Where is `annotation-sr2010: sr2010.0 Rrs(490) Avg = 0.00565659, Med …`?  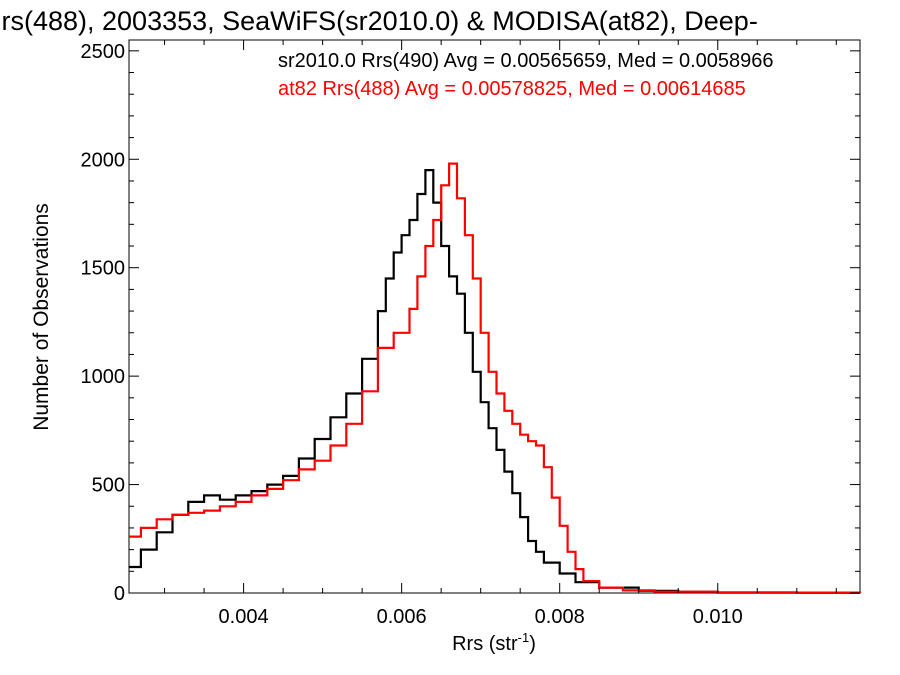
annotation-sr2010: sr2010.0 Rrs(490) Avg = 0.00565659, Med … is located at coordinates (526, 61).